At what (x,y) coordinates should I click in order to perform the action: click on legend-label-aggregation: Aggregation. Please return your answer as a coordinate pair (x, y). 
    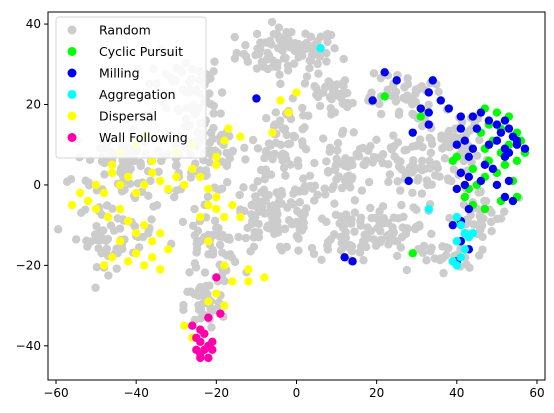
    Looking at the image, I should click on (137, 94).